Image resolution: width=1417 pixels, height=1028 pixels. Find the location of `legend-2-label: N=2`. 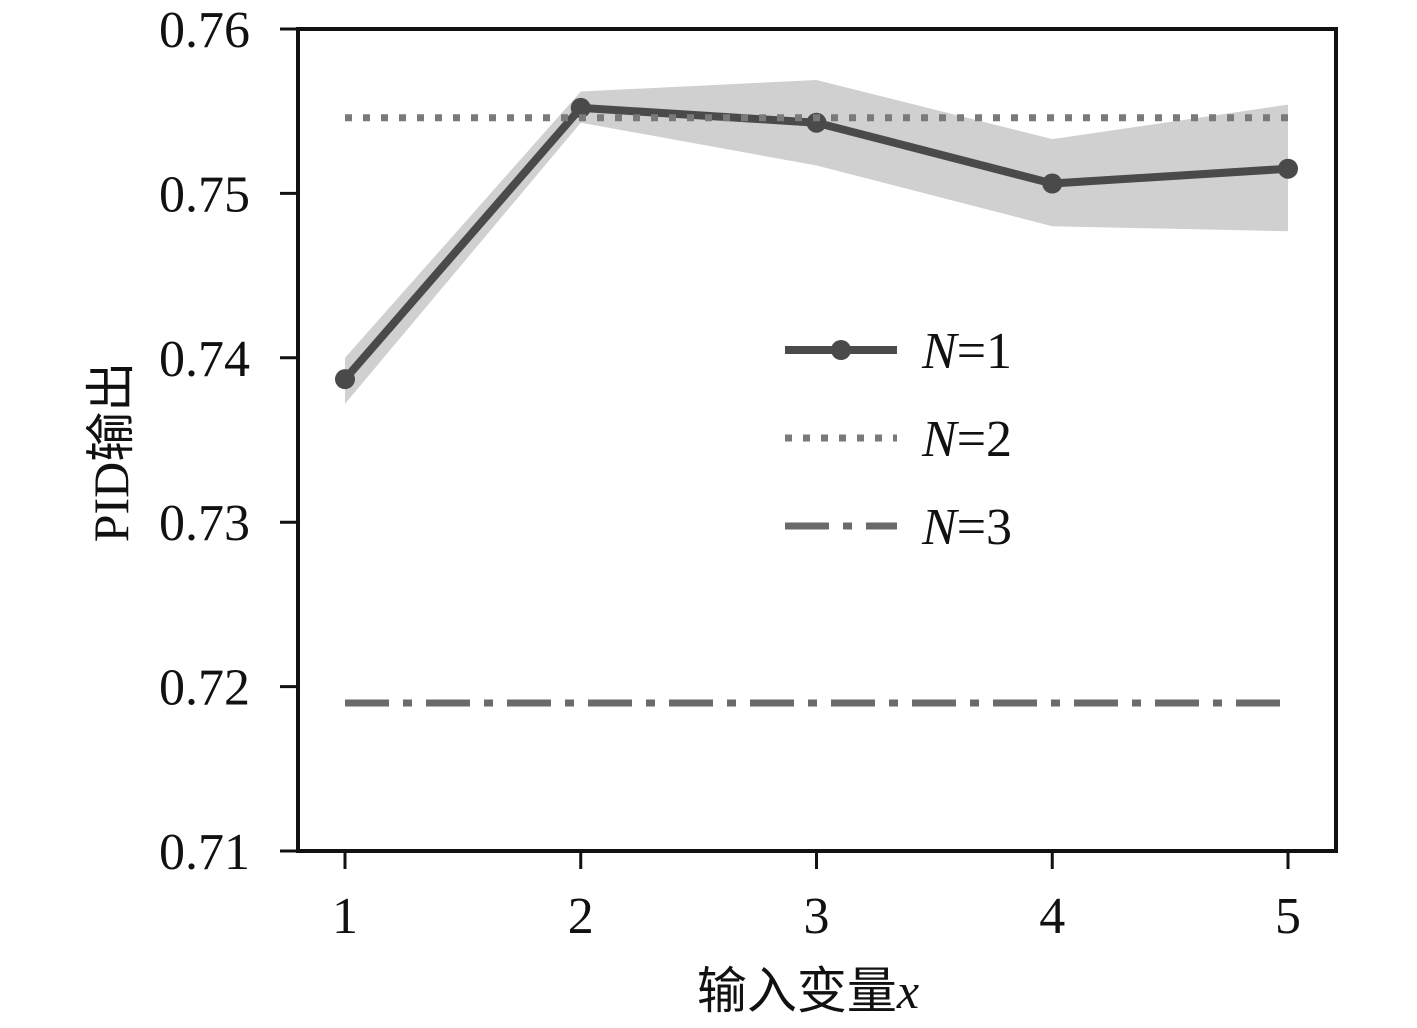

legend-2-label: N=2 is located at coordinates (966, 439).